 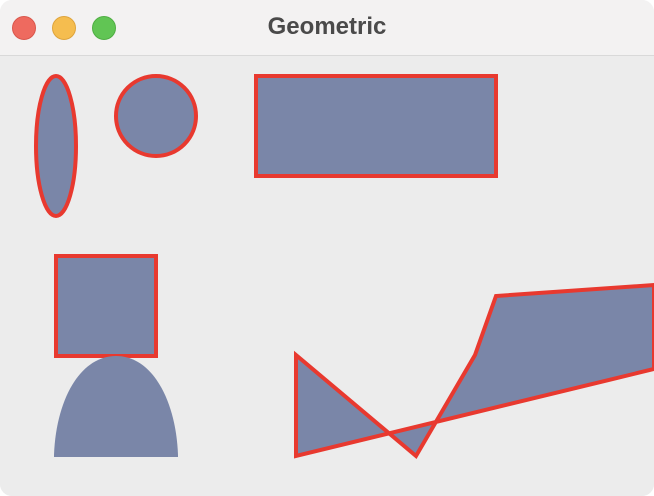 I want to click on square-shape, so click(x=106, y=306).